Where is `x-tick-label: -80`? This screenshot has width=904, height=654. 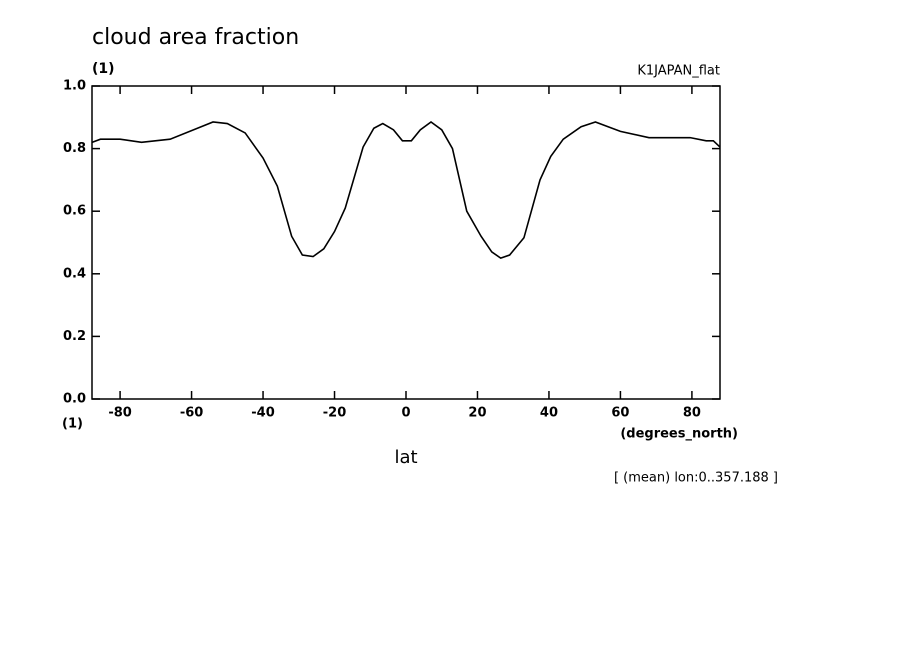
x-tick-label: -80 is located at coordinates (120, 413).